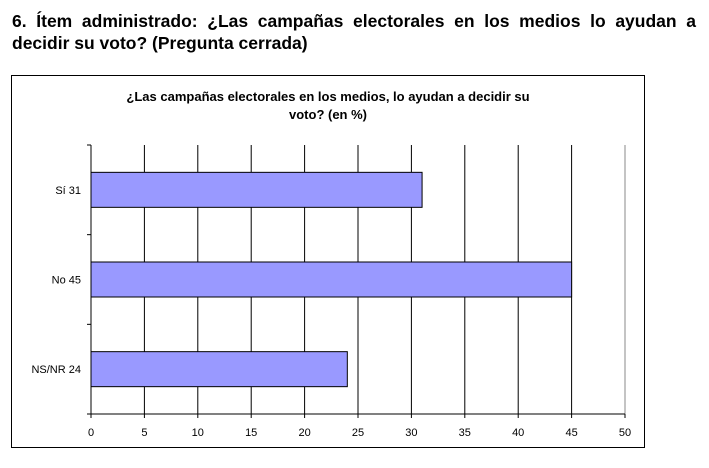  Describe the element at coordinates (304, 433) in the screenshot. I see `x-tick-label: 20` at that location.